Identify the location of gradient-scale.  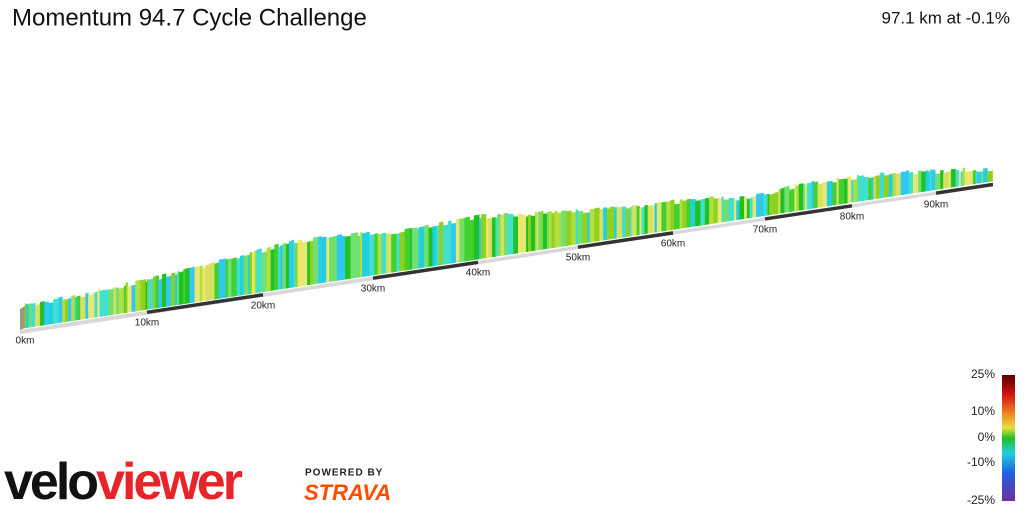
(1008, 438).